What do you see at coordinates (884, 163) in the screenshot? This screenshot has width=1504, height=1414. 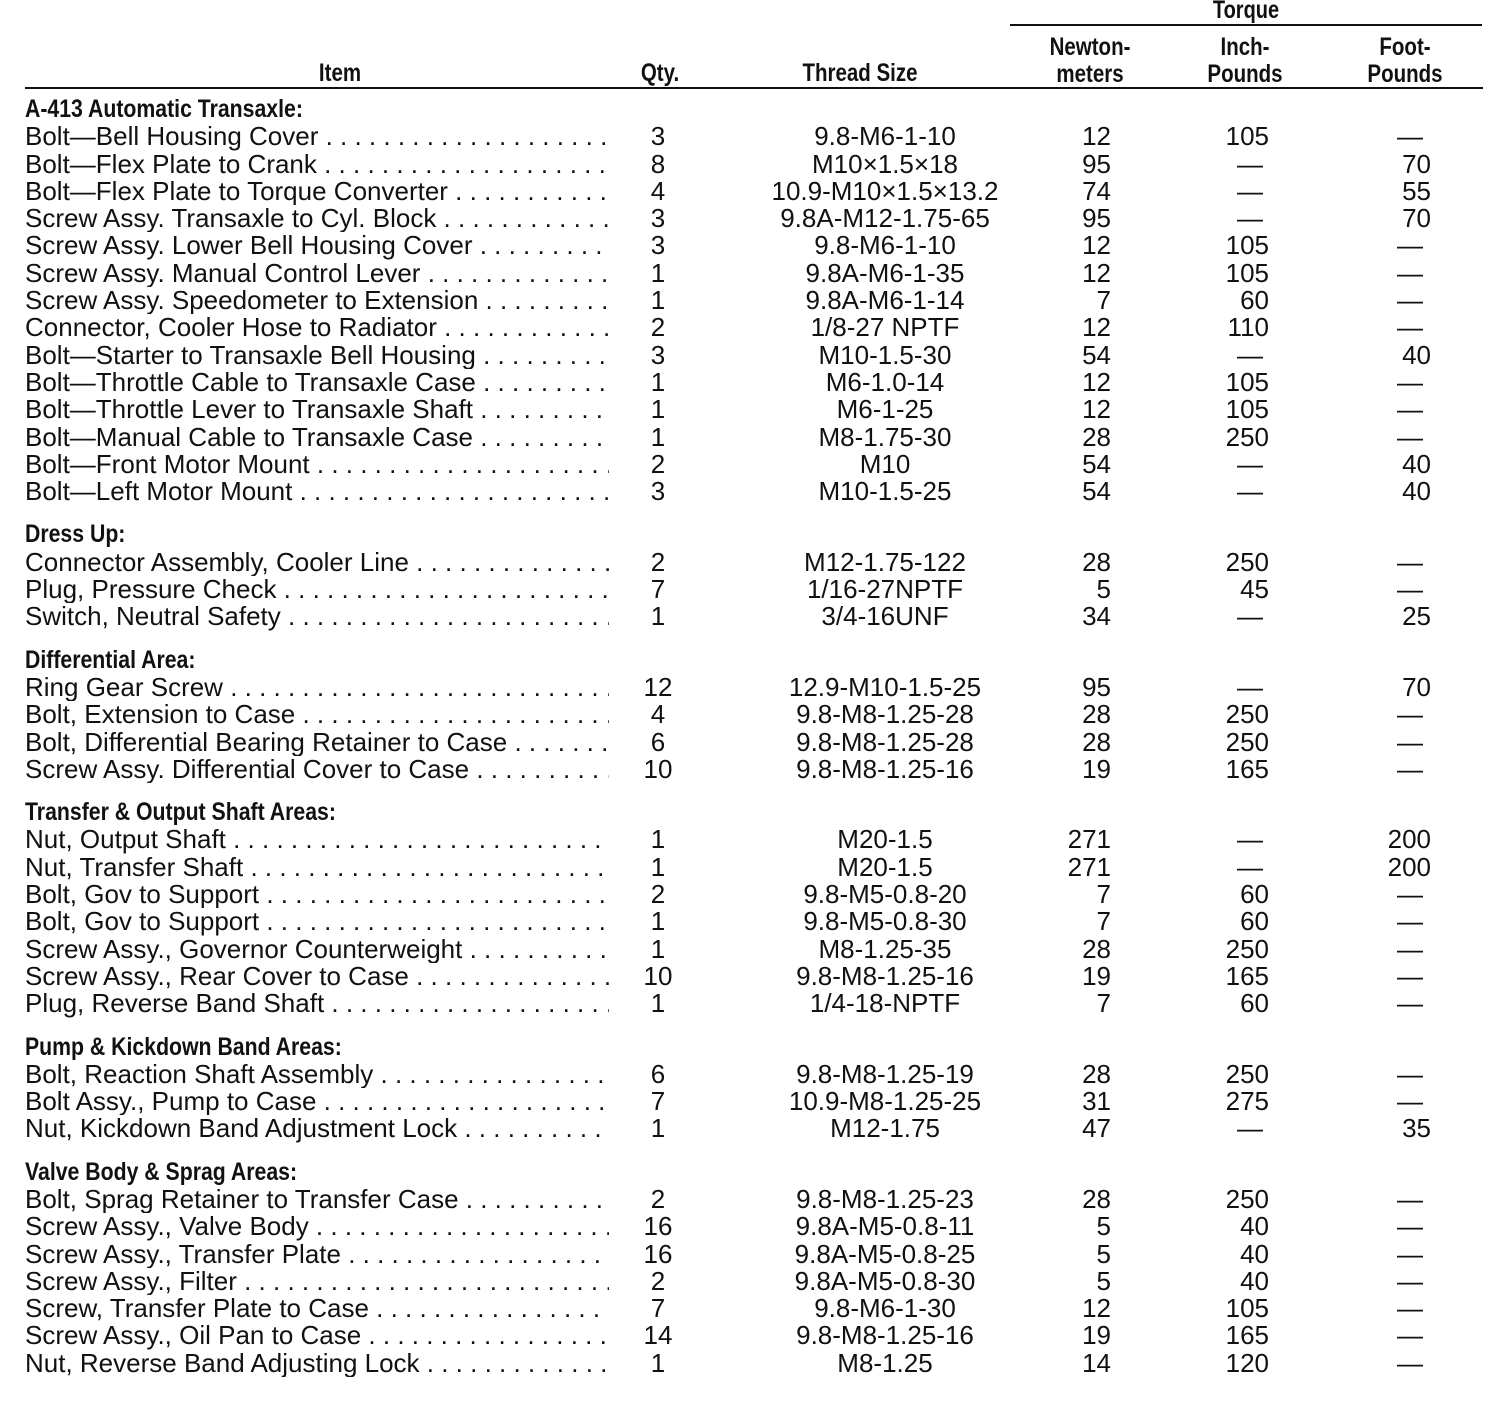 I see `thread-size-cell: M10×1.5×18` at bounding box center [884, 163].